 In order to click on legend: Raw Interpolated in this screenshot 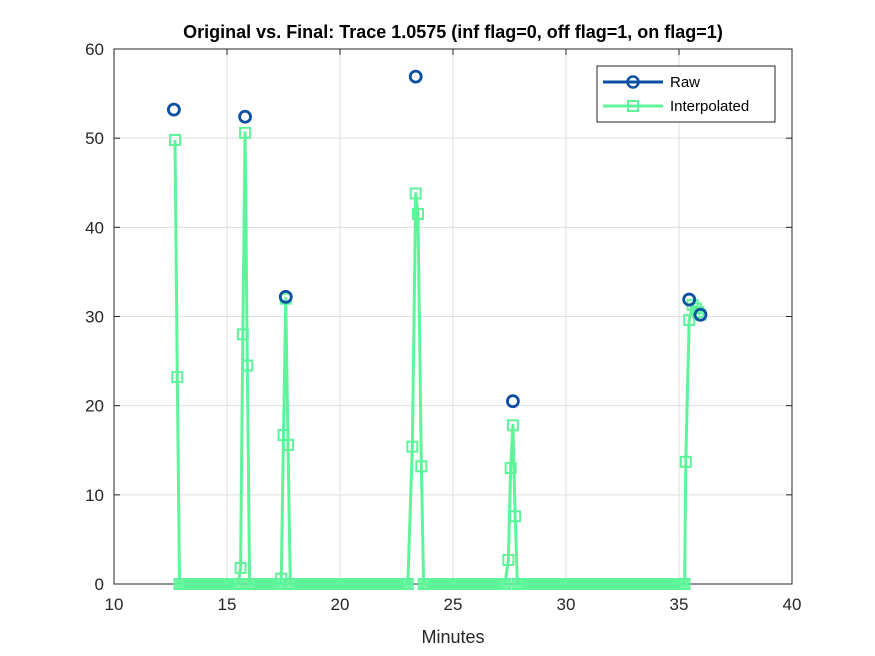, I will do `click(686, 94)`.